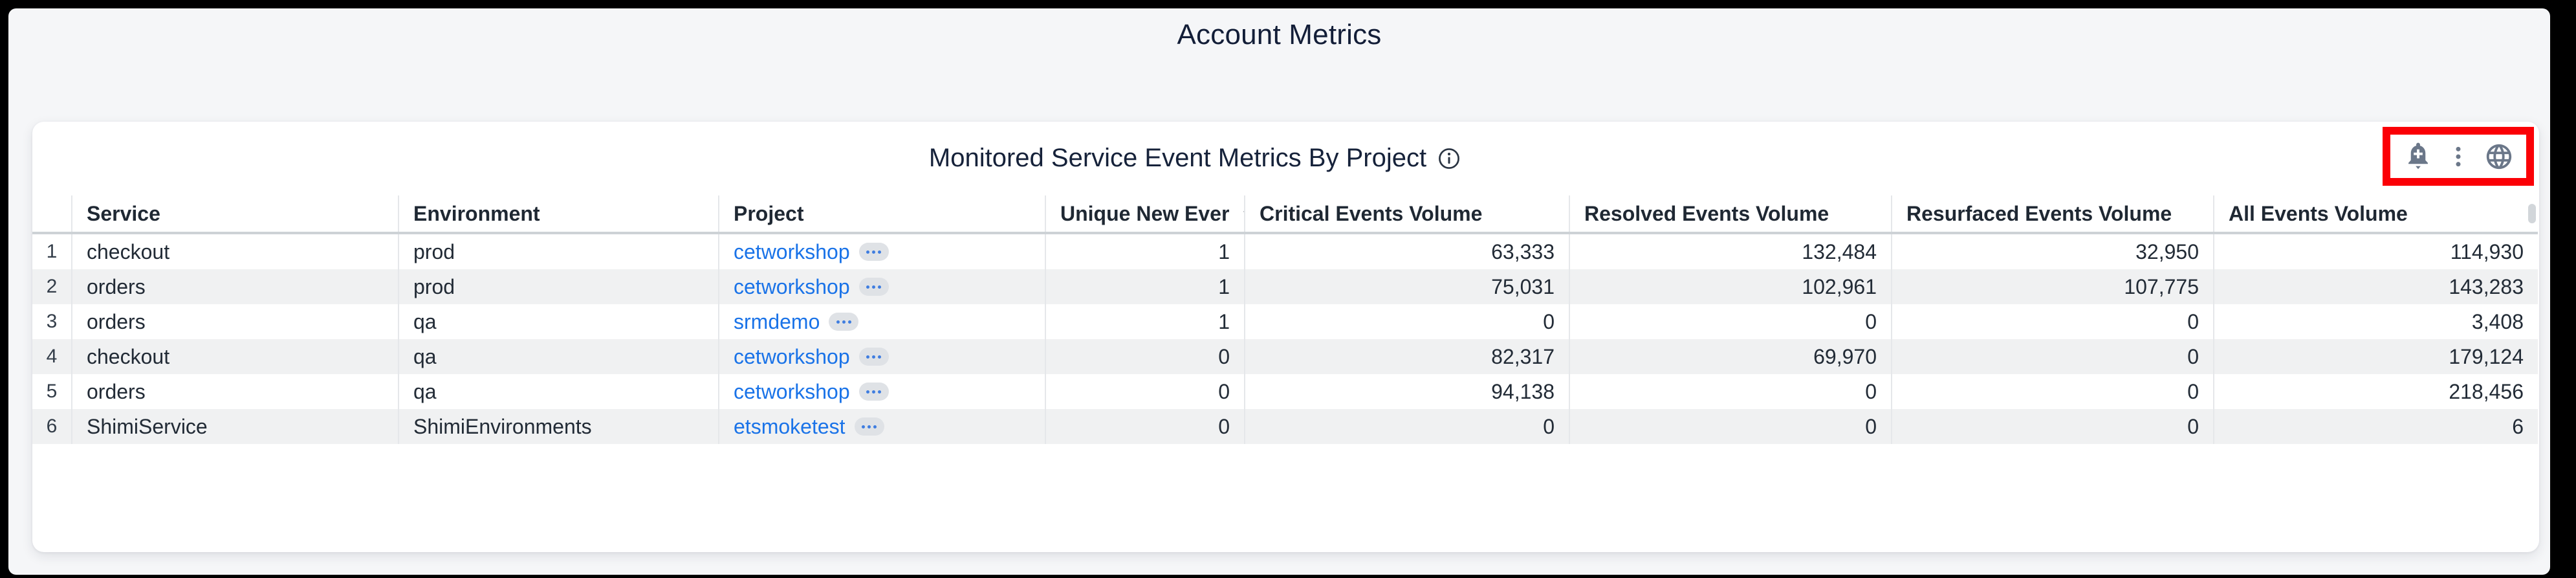 Image resolution: width=2576 pixels, height=578 pixels. What do you see at coordinates (2375, 391) in the screenshot?
I see `cell-all-events: 218,456` at bounding box center [2375, 391].